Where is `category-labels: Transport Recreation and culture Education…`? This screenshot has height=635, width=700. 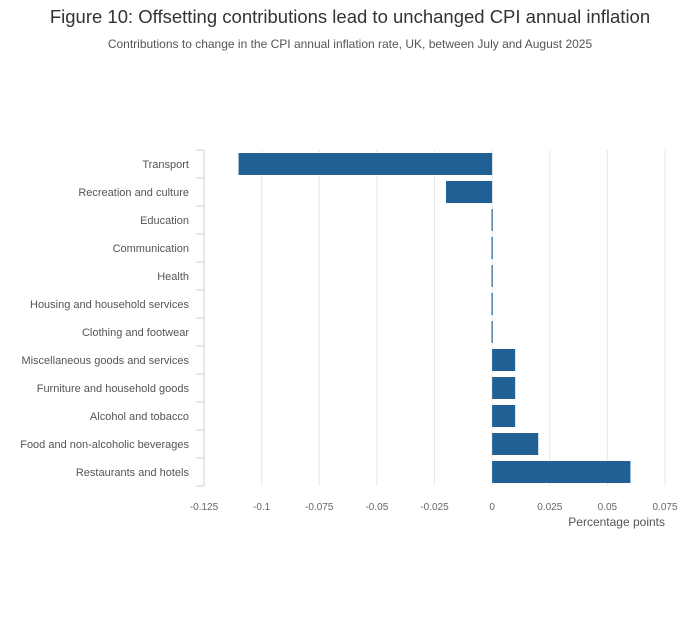 category-labels: Transport Recreation and culture Education… is located at coordinates (104, 319).